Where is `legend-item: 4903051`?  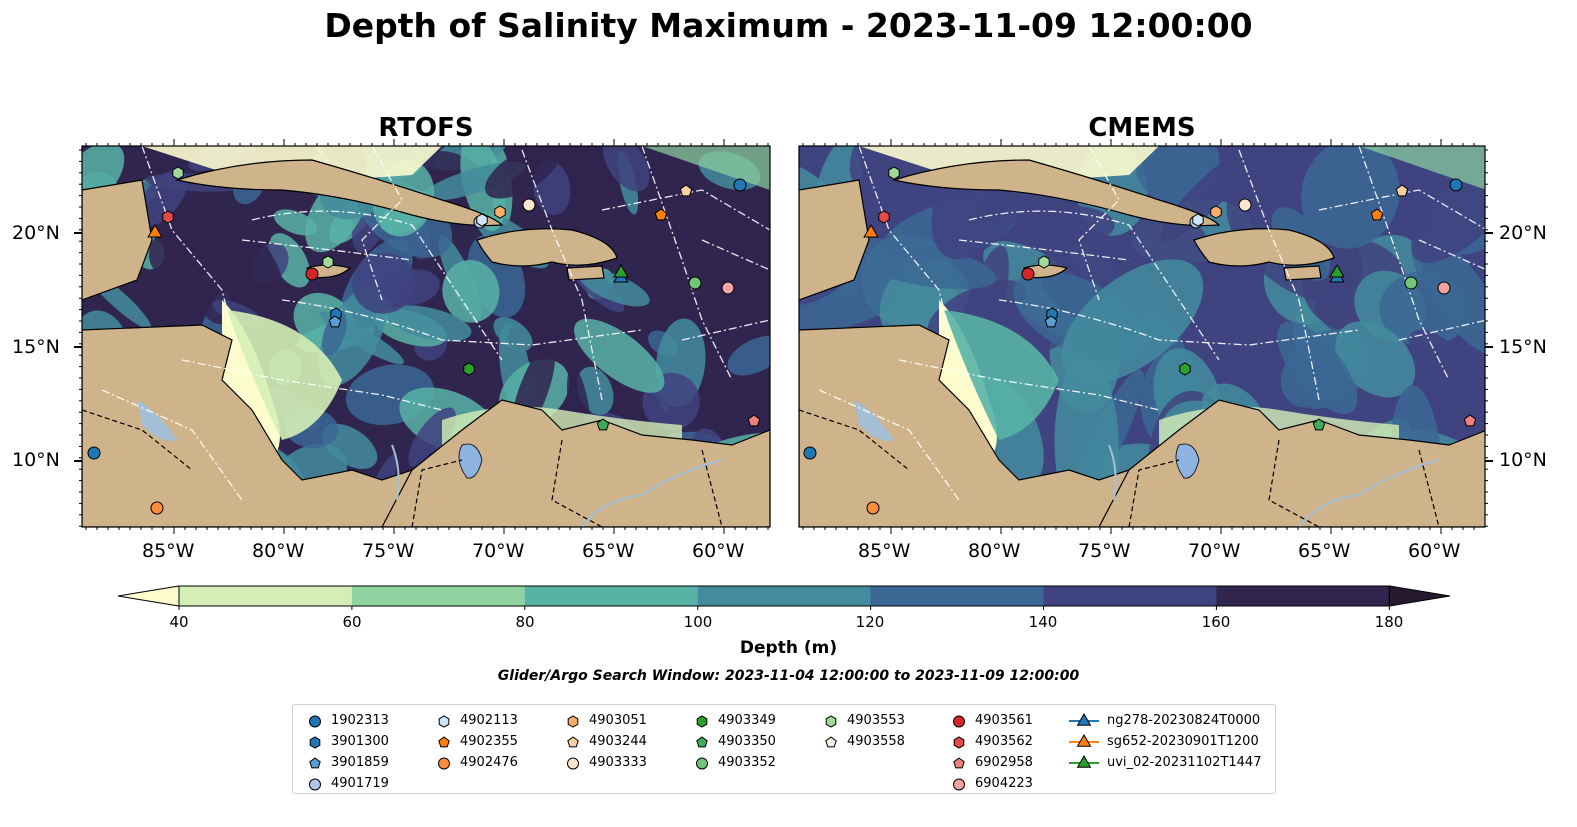
legend-item: 4903051 is located at coordinates (606, 720).